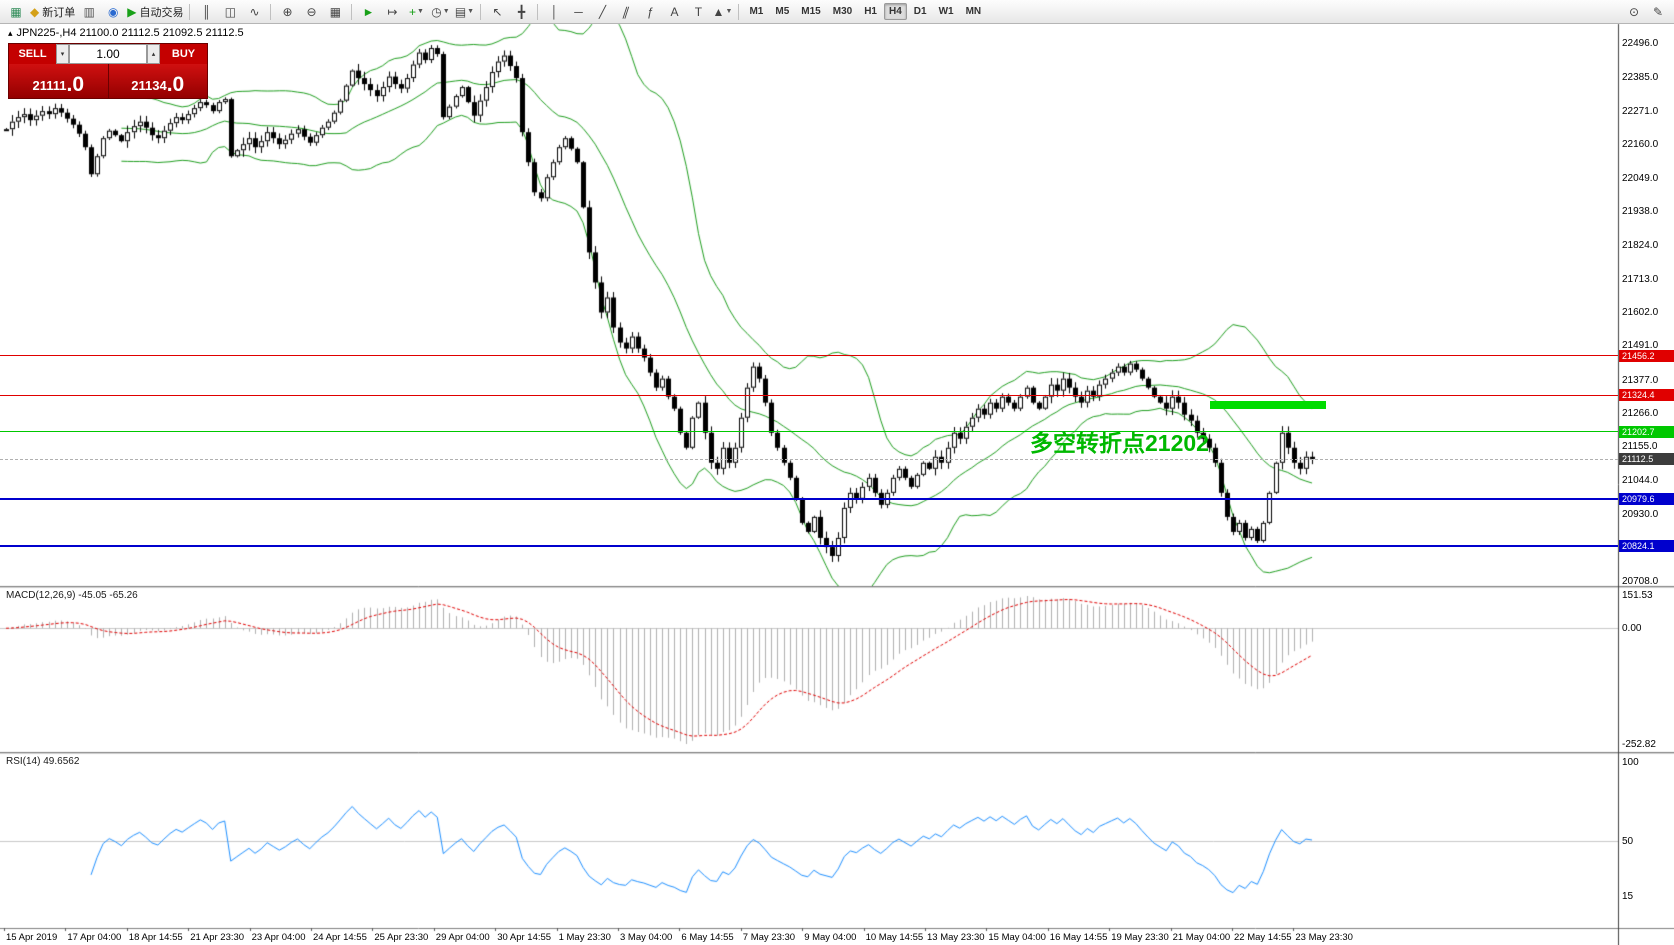  Describe the element at coordinates (646, 937) in the screenshot. I see `time-axis-label: 3 May 04:00` at that location.